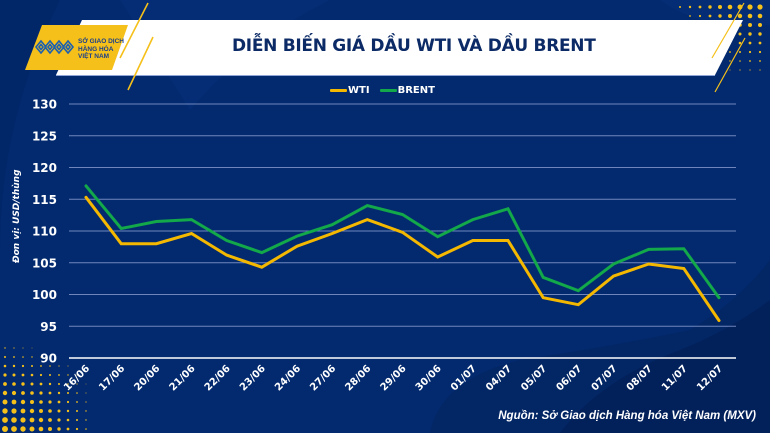 This screenshot has height=433, width=770. What do you see at coordinates (323, 378) in the screenshot?
I see `x-tick-label: 27/06` at bounding box center [323, 378].